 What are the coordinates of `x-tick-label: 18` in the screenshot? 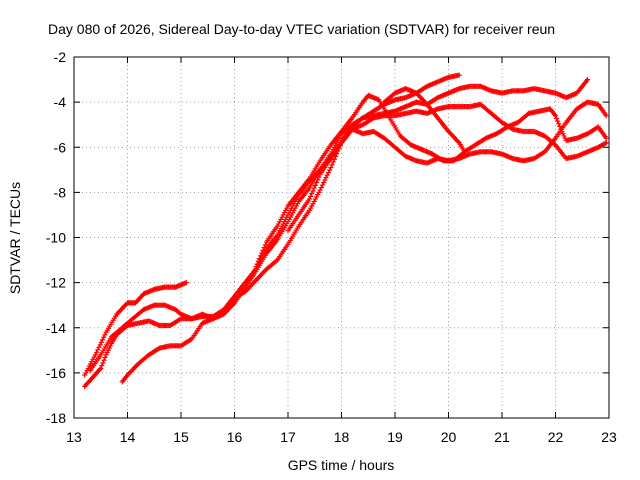 It's located at (342, 437).